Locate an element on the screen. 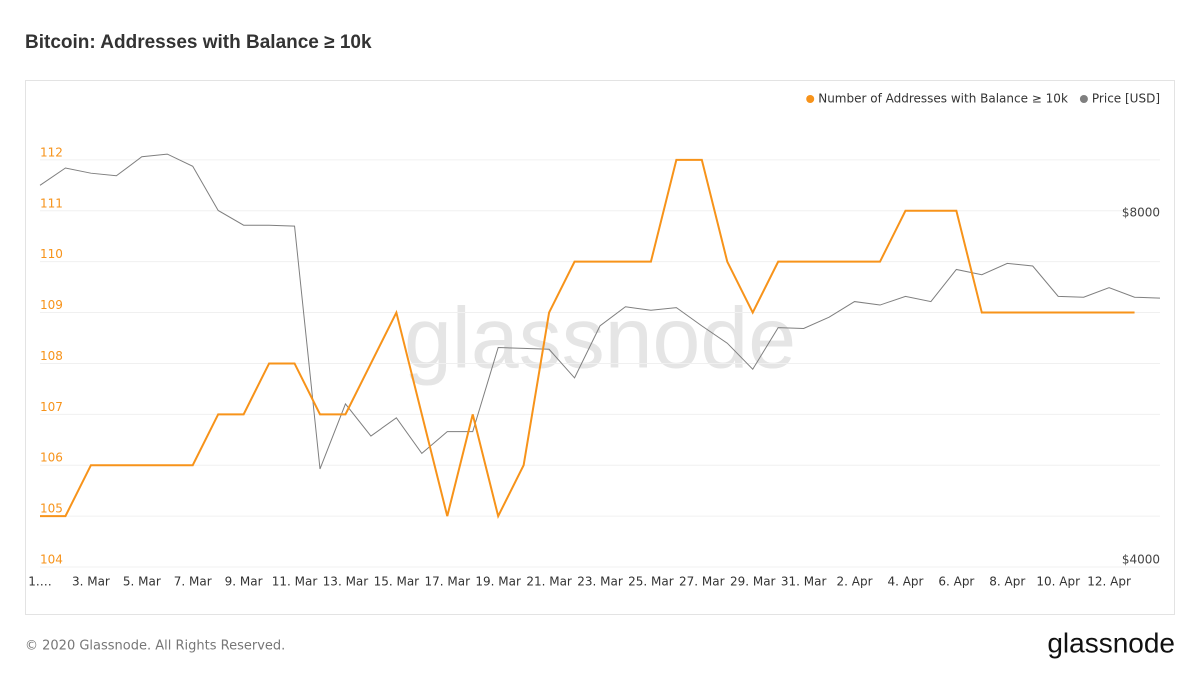 This screenshot has height=675, width=1200. y-tick-label: 109 is located at coordinates (51, 305).